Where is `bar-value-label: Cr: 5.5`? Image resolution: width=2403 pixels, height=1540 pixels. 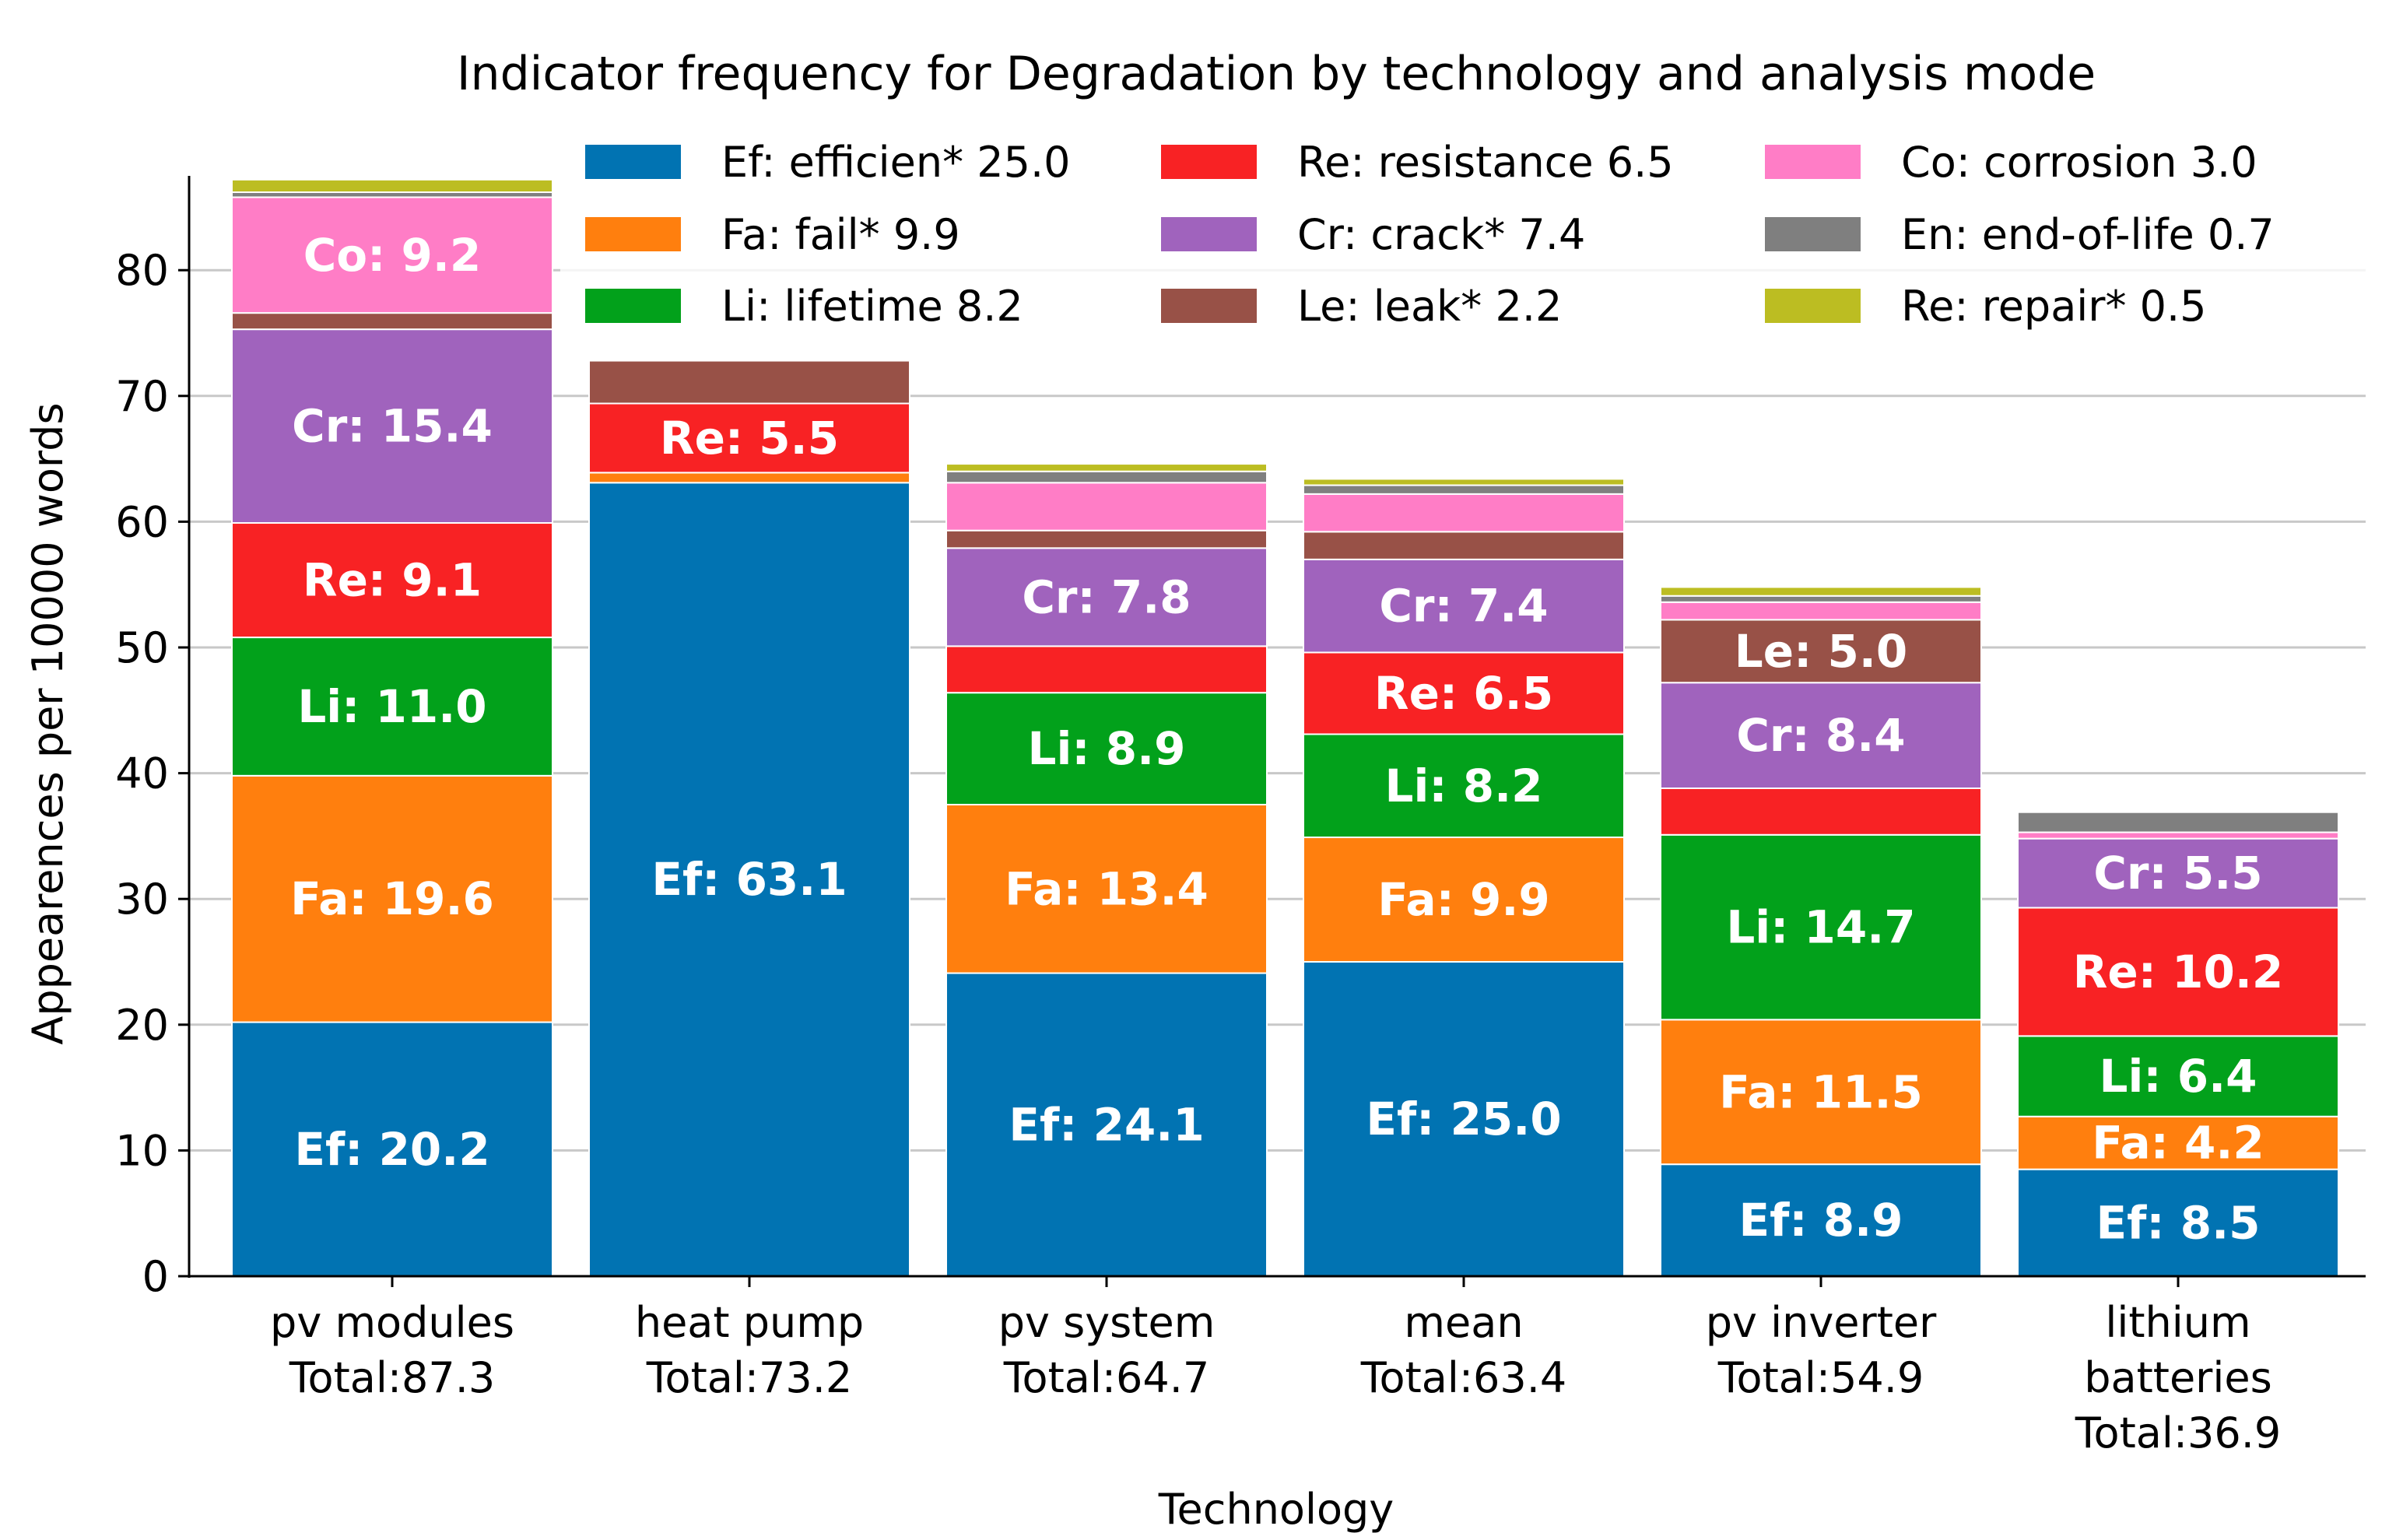 bar-value-label: Cr: 5.5 is located at coordinates (2177, 873).